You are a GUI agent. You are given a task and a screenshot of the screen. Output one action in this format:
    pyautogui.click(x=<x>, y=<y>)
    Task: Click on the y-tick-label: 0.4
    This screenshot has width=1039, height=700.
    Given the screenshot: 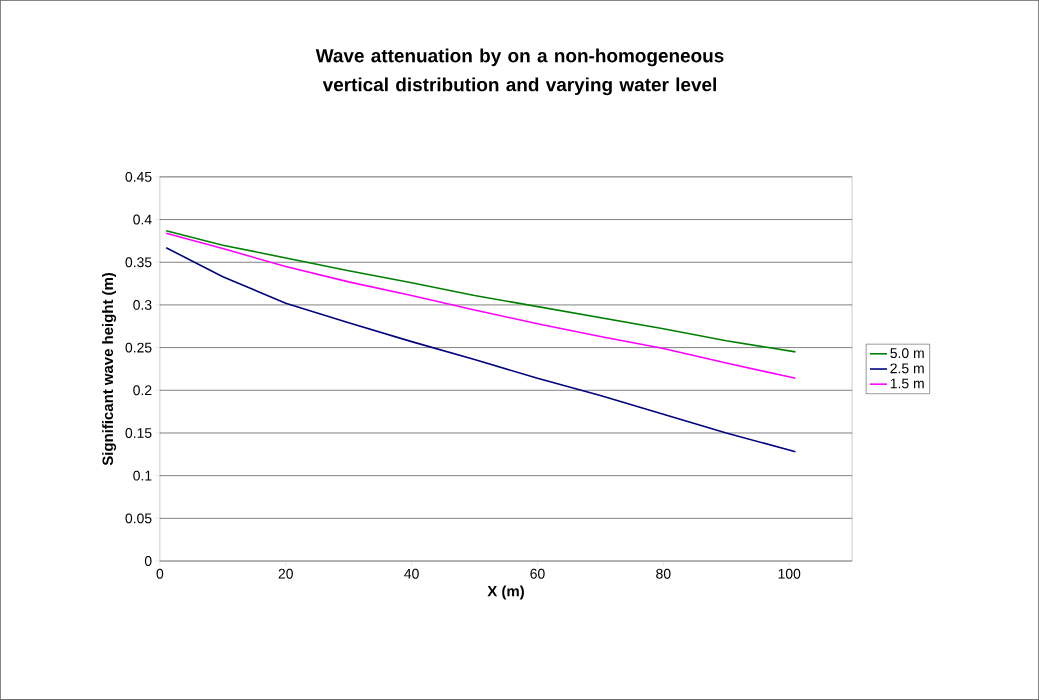 What is the action you would take?
    pyautogui.click(x=142, y=219)
    